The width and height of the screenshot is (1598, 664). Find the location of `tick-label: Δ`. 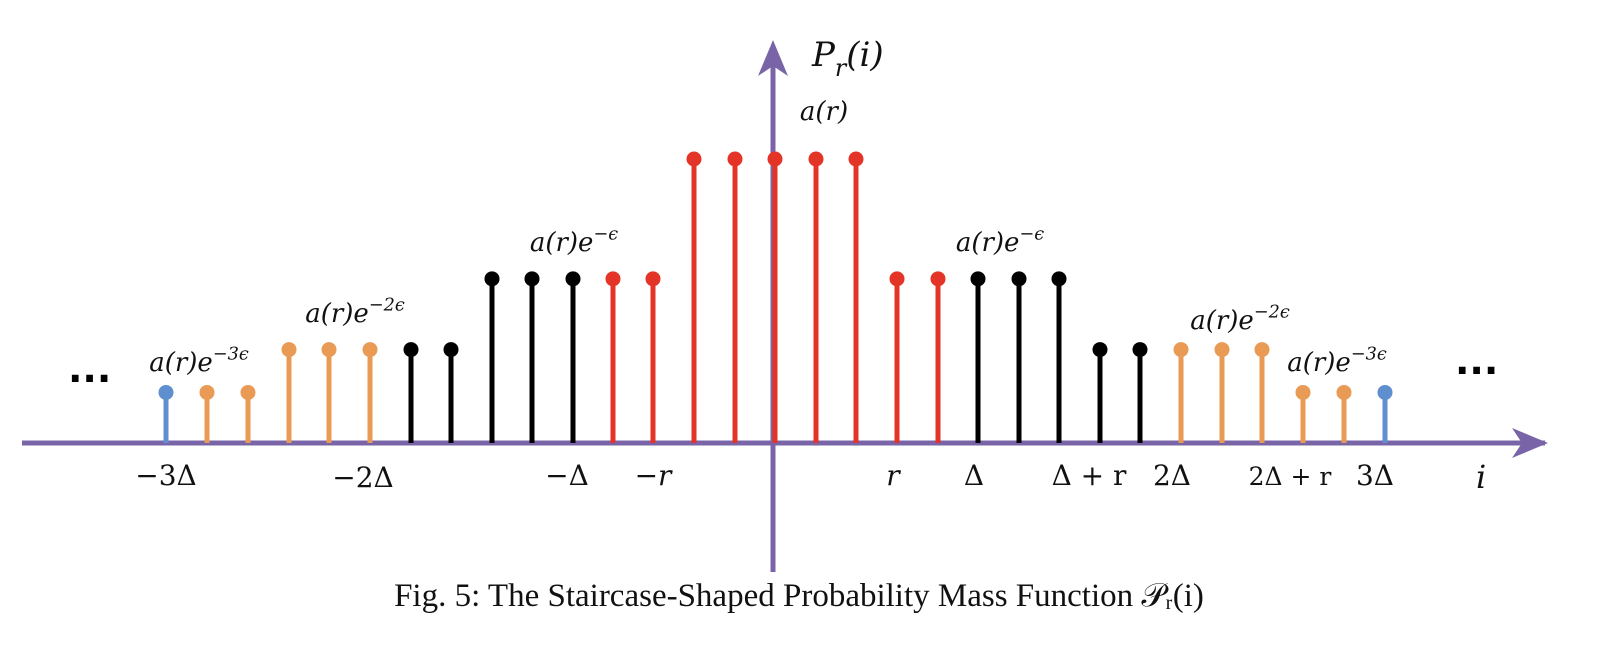

tick-label: Δ is located at coordinates (974, 475).